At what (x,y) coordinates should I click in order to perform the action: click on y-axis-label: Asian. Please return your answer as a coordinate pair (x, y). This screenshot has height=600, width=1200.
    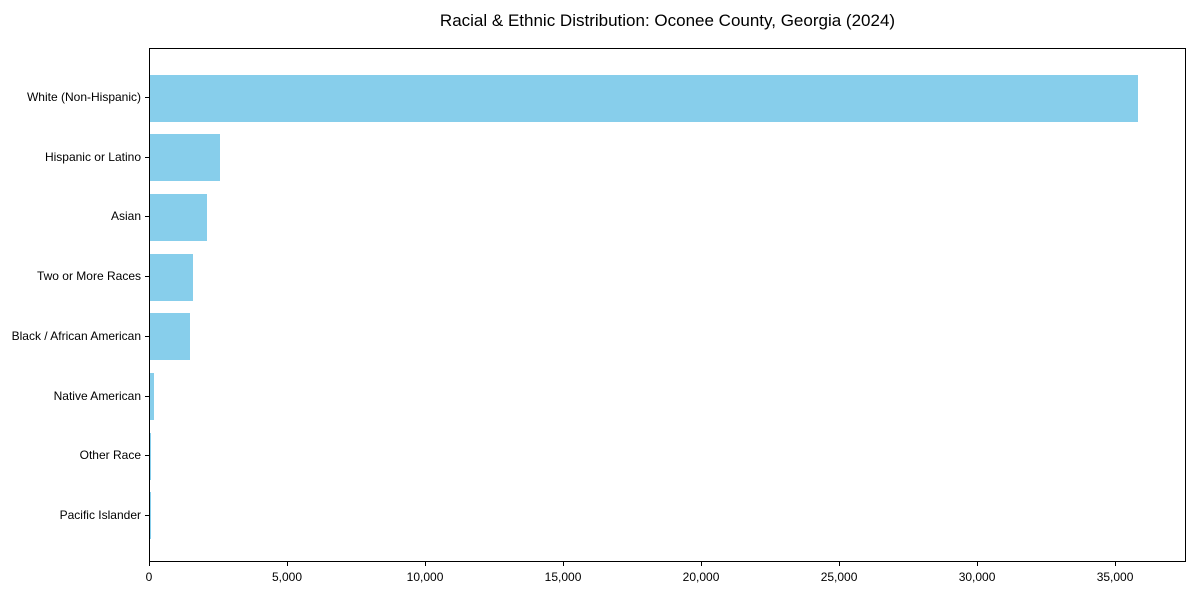
    Looking at the image, I should click on (125, 216).